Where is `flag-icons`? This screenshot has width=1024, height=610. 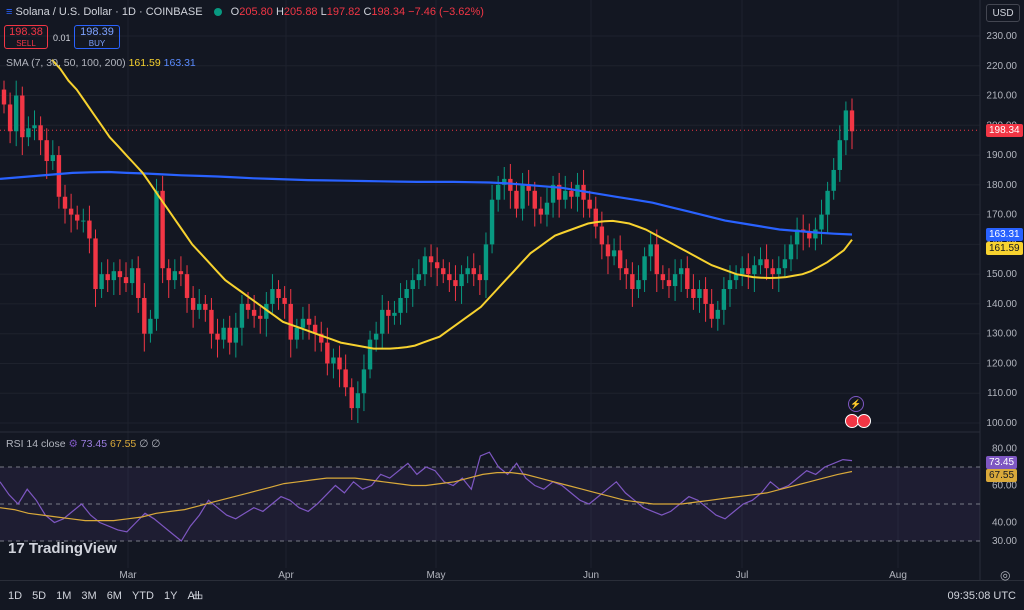 flag-icons is located at coordinates (858, 422).